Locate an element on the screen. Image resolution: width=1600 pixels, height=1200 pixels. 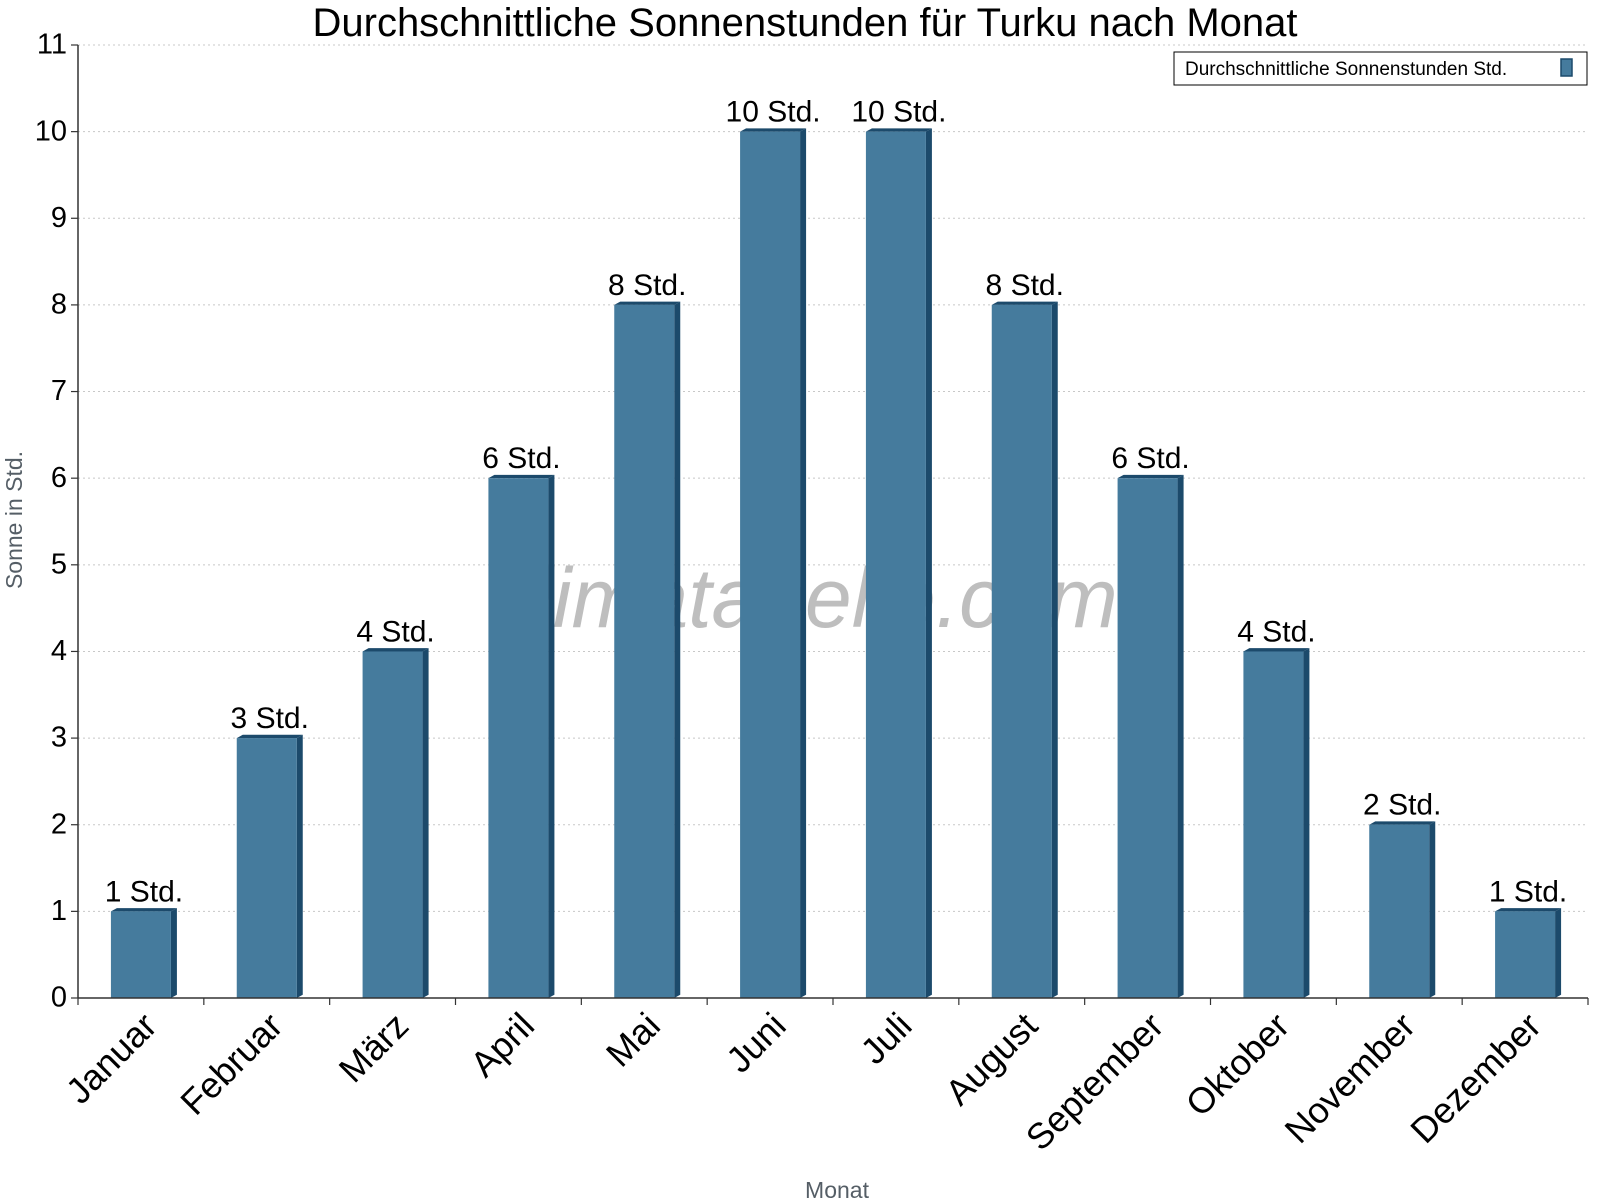
bar-November is located at coordinates (1402, 909).